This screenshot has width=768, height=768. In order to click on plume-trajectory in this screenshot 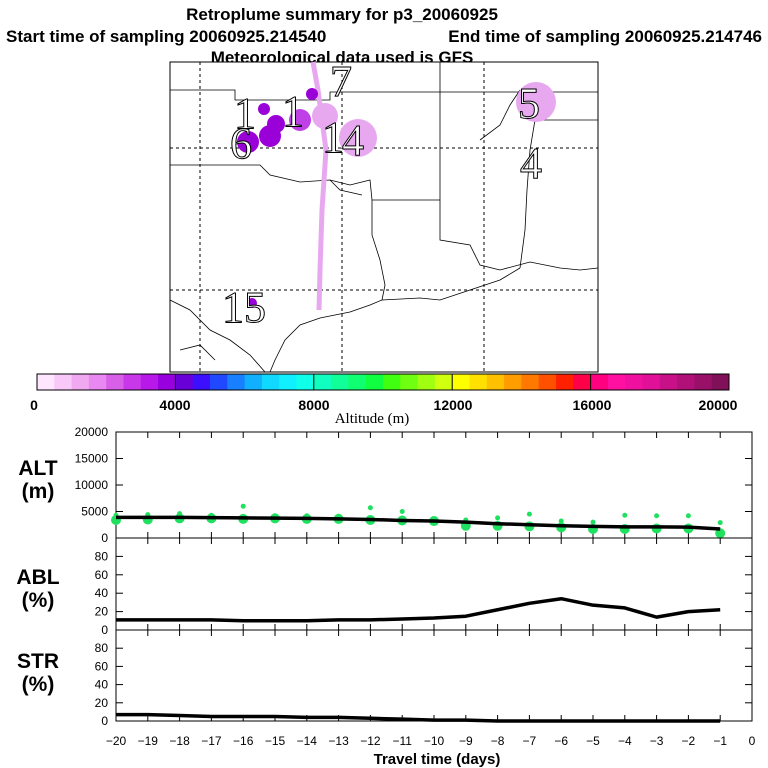, I will do `click(319, 186)`.